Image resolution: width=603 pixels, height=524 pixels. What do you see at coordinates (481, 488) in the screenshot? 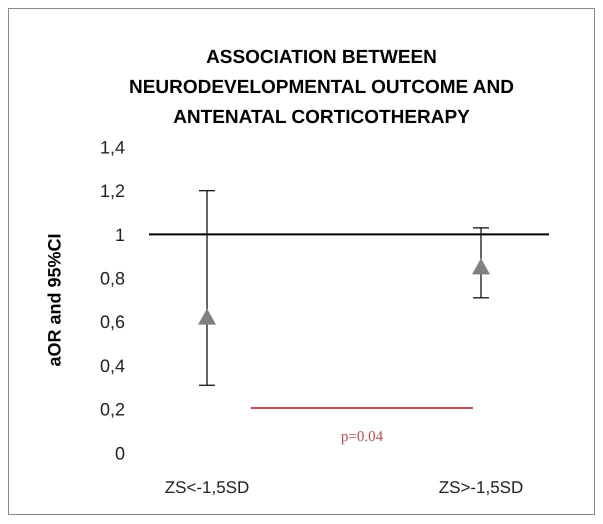
I see `x-tick-label: ZS>-1,5SD` at bounding box center [481, 488].